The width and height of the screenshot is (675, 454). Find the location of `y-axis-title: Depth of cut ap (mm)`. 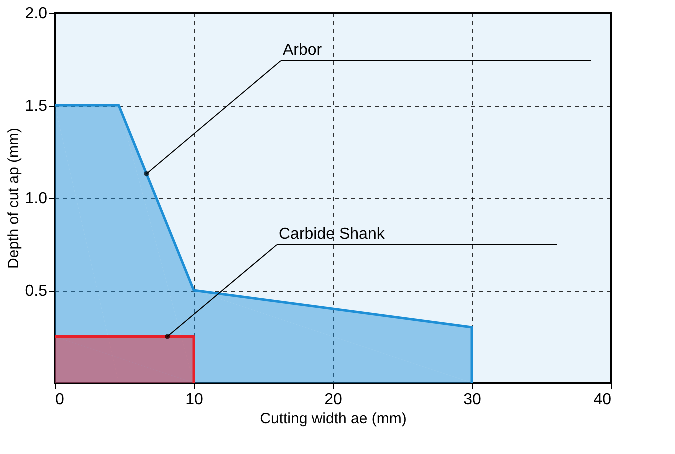

y-axis-title: Depth of cut ap (mm) is located at coordinates (13, 198).